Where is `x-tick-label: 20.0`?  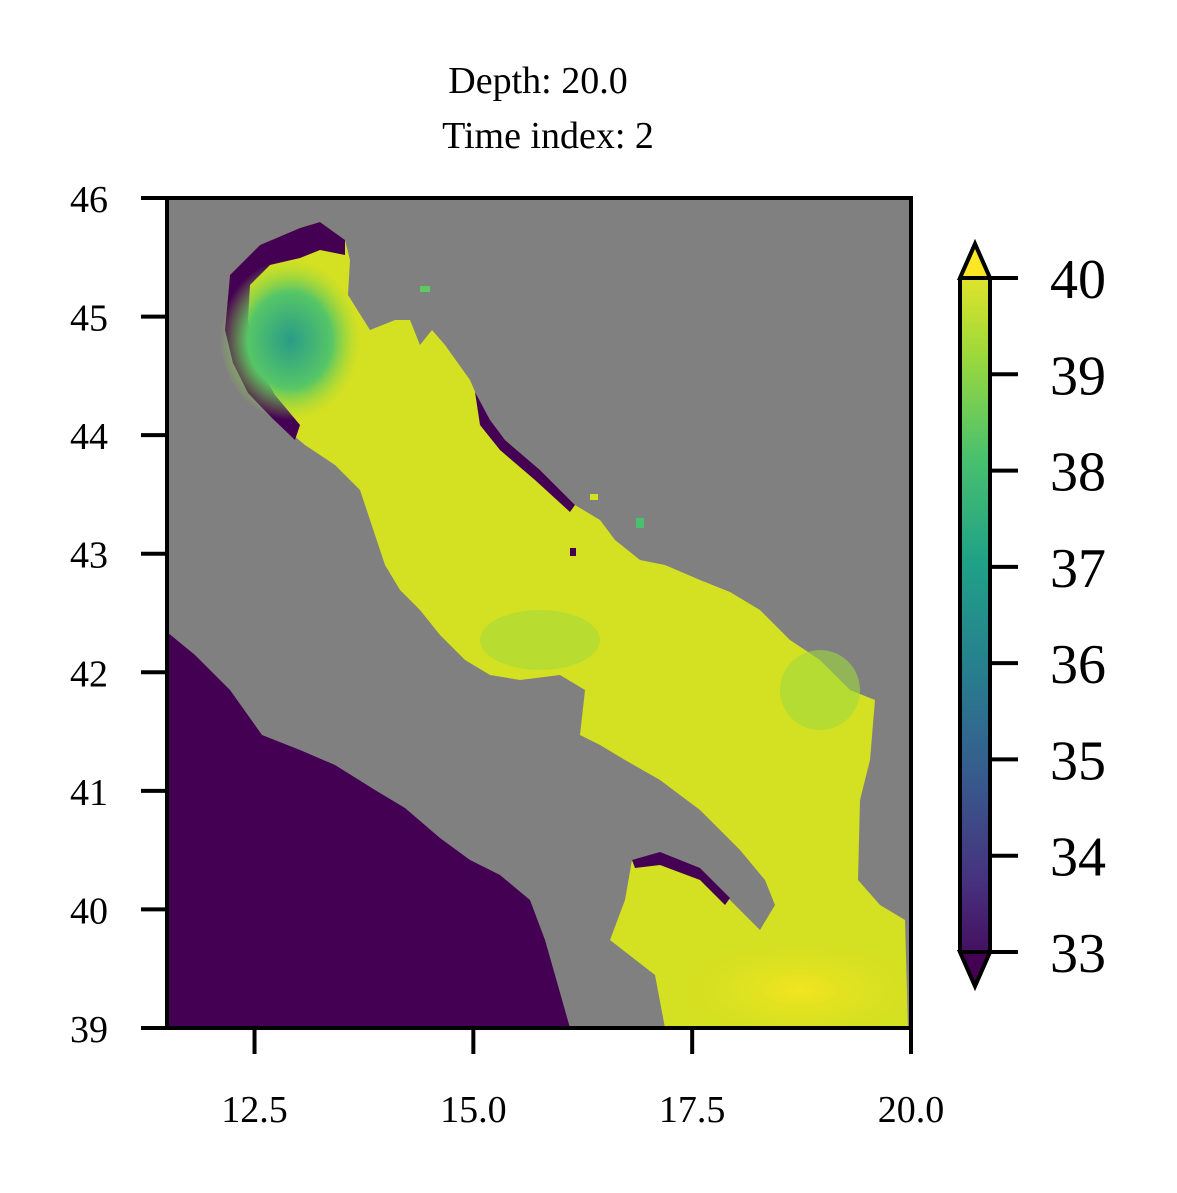
x-tick-label: 20.0 is located at coordinates (911, 1110).